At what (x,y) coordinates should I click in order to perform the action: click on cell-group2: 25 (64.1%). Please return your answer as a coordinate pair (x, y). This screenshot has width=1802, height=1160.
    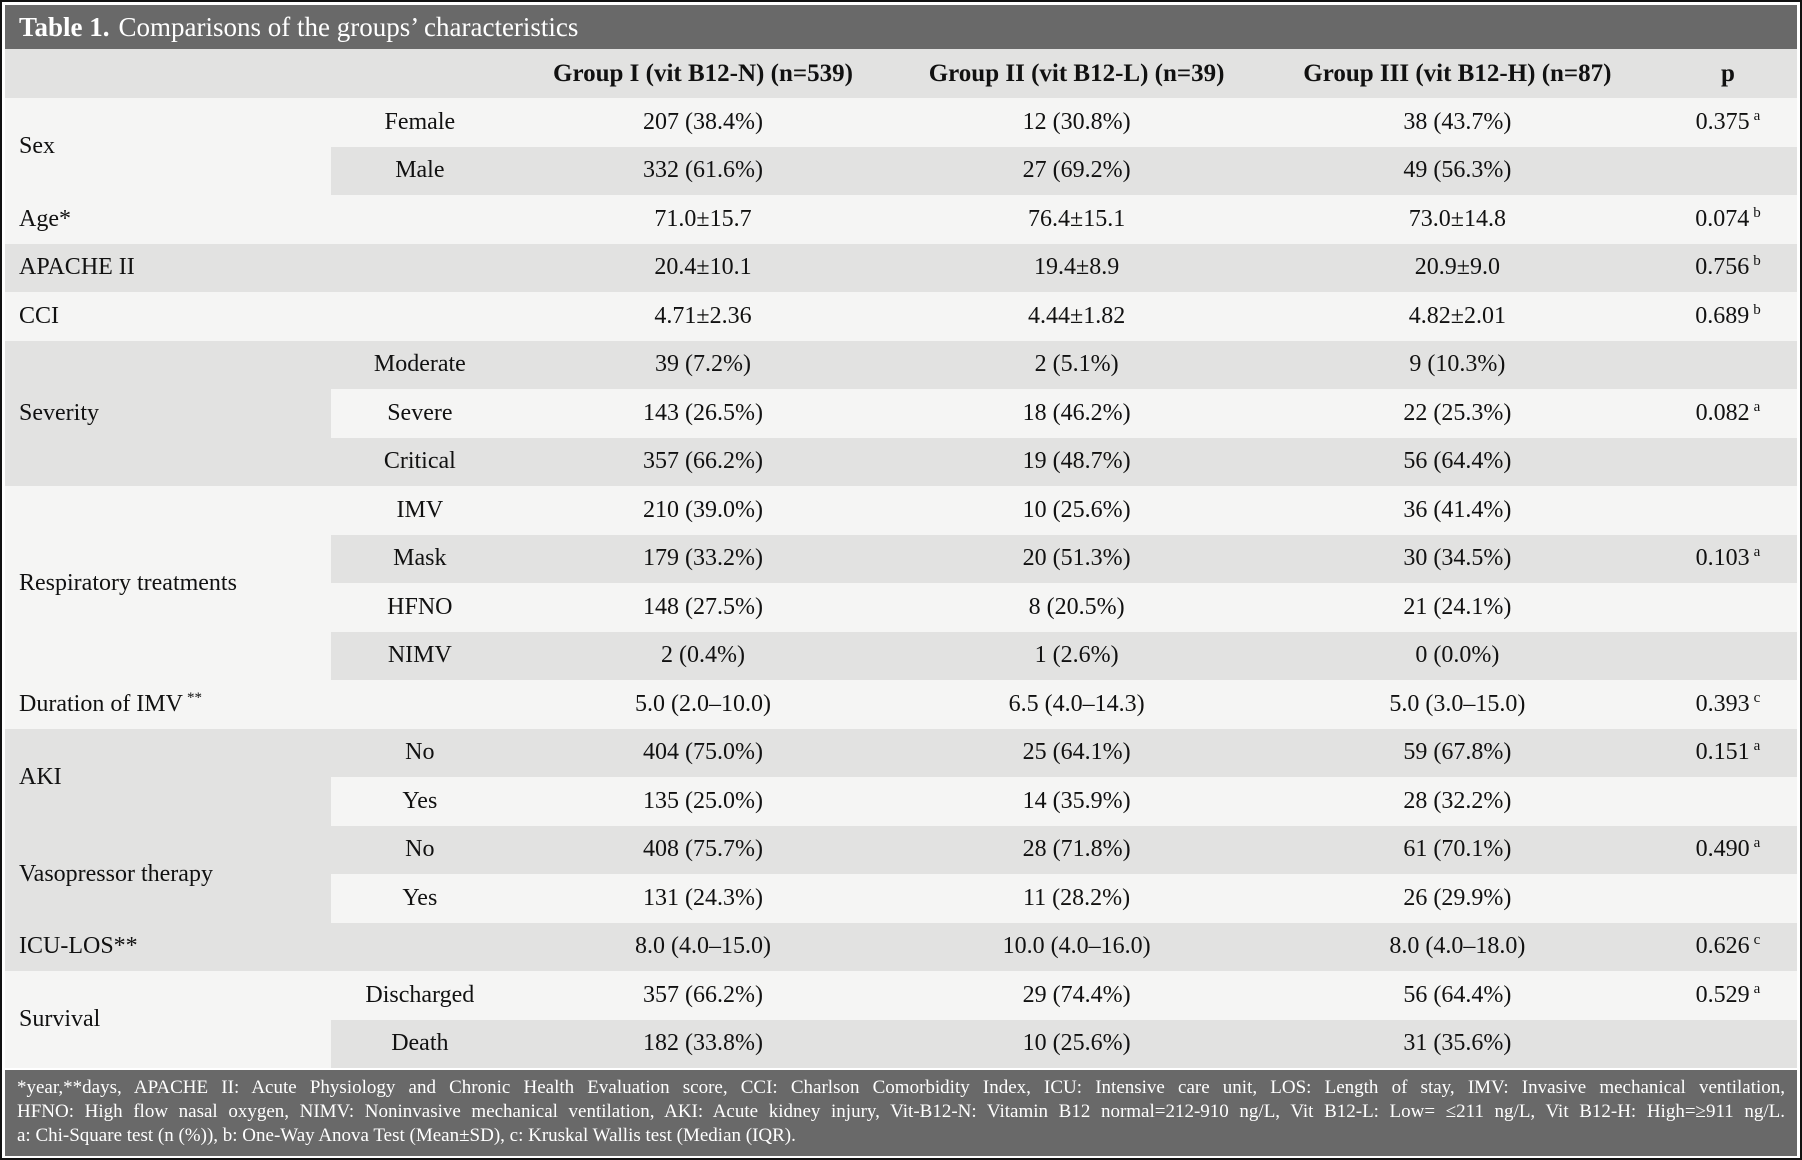
    Looking at the image, I should click on (1076, 752).